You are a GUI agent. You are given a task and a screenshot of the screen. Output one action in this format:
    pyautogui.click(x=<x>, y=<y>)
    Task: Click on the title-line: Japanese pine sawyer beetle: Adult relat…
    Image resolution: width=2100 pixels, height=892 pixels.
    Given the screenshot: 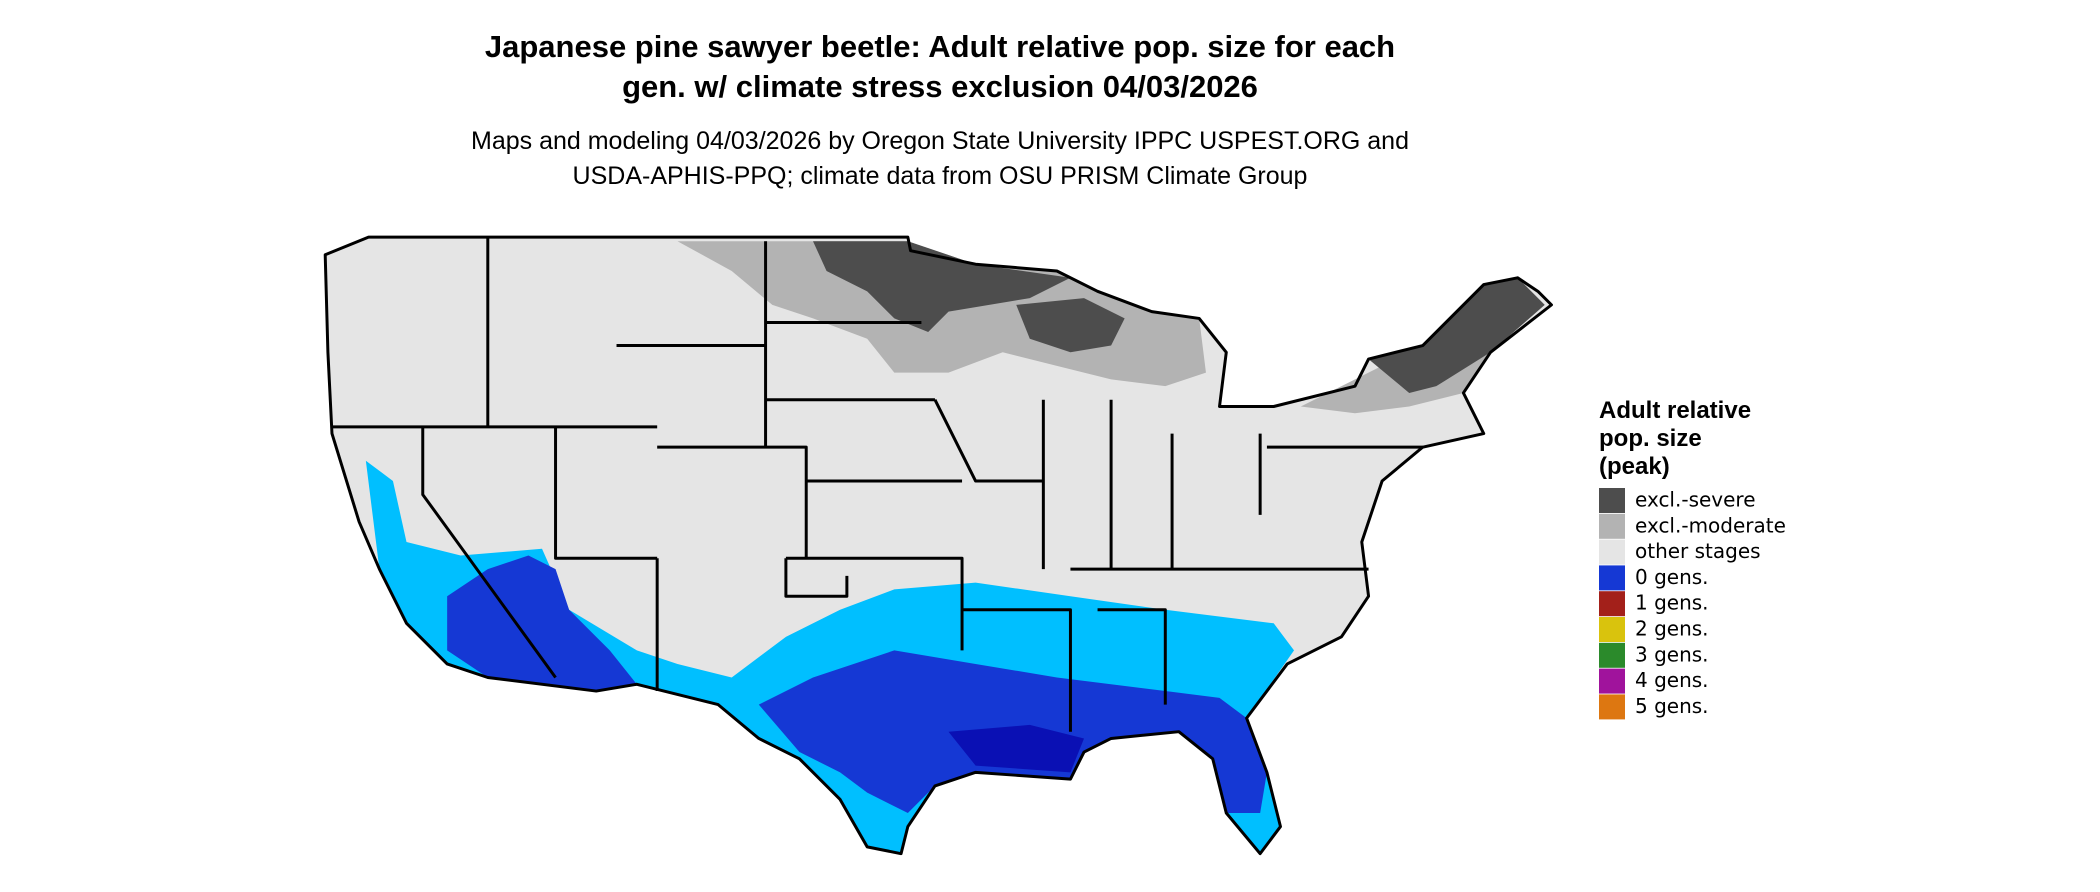 What is the action you would take?
    pyautogui.click(x=940, y=46)
    